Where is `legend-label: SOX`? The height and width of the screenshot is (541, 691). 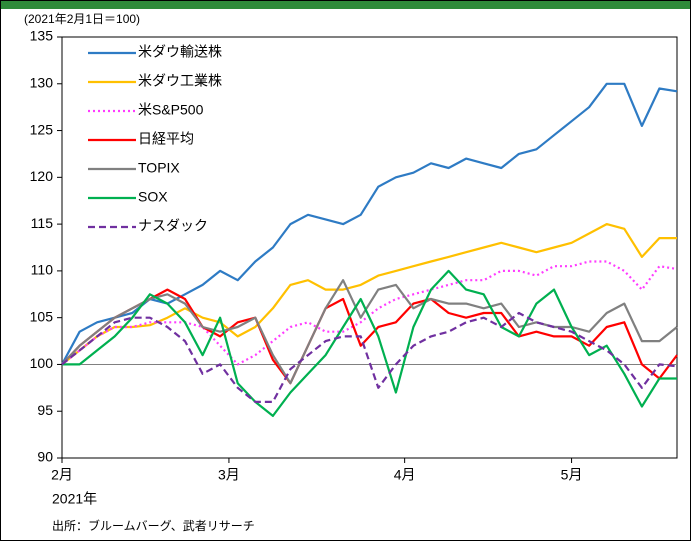 legend-label: SOX is located at coordinates (153, 197).